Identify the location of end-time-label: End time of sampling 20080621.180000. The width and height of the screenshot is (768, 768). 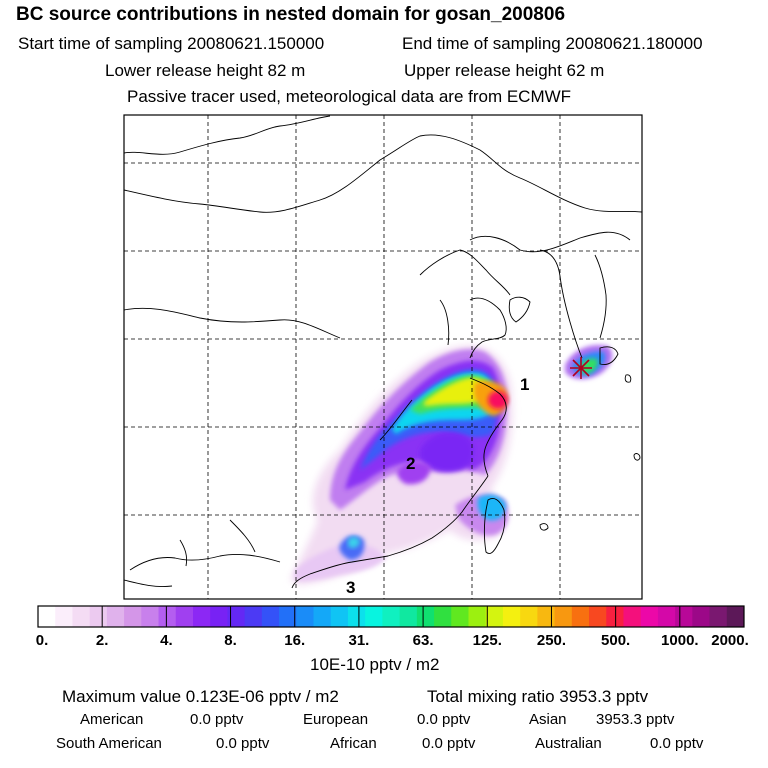
(552, 43).